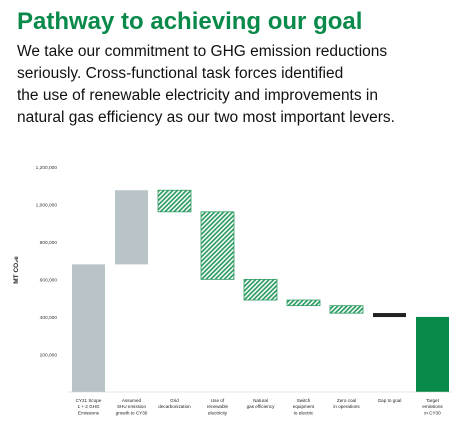 The height and width of the screenshot is (425, 460). What do you see at coordinates (49, 318) in the screenshot?
I see `y-tick-label: 400,000` at bounding box center [49, 318].